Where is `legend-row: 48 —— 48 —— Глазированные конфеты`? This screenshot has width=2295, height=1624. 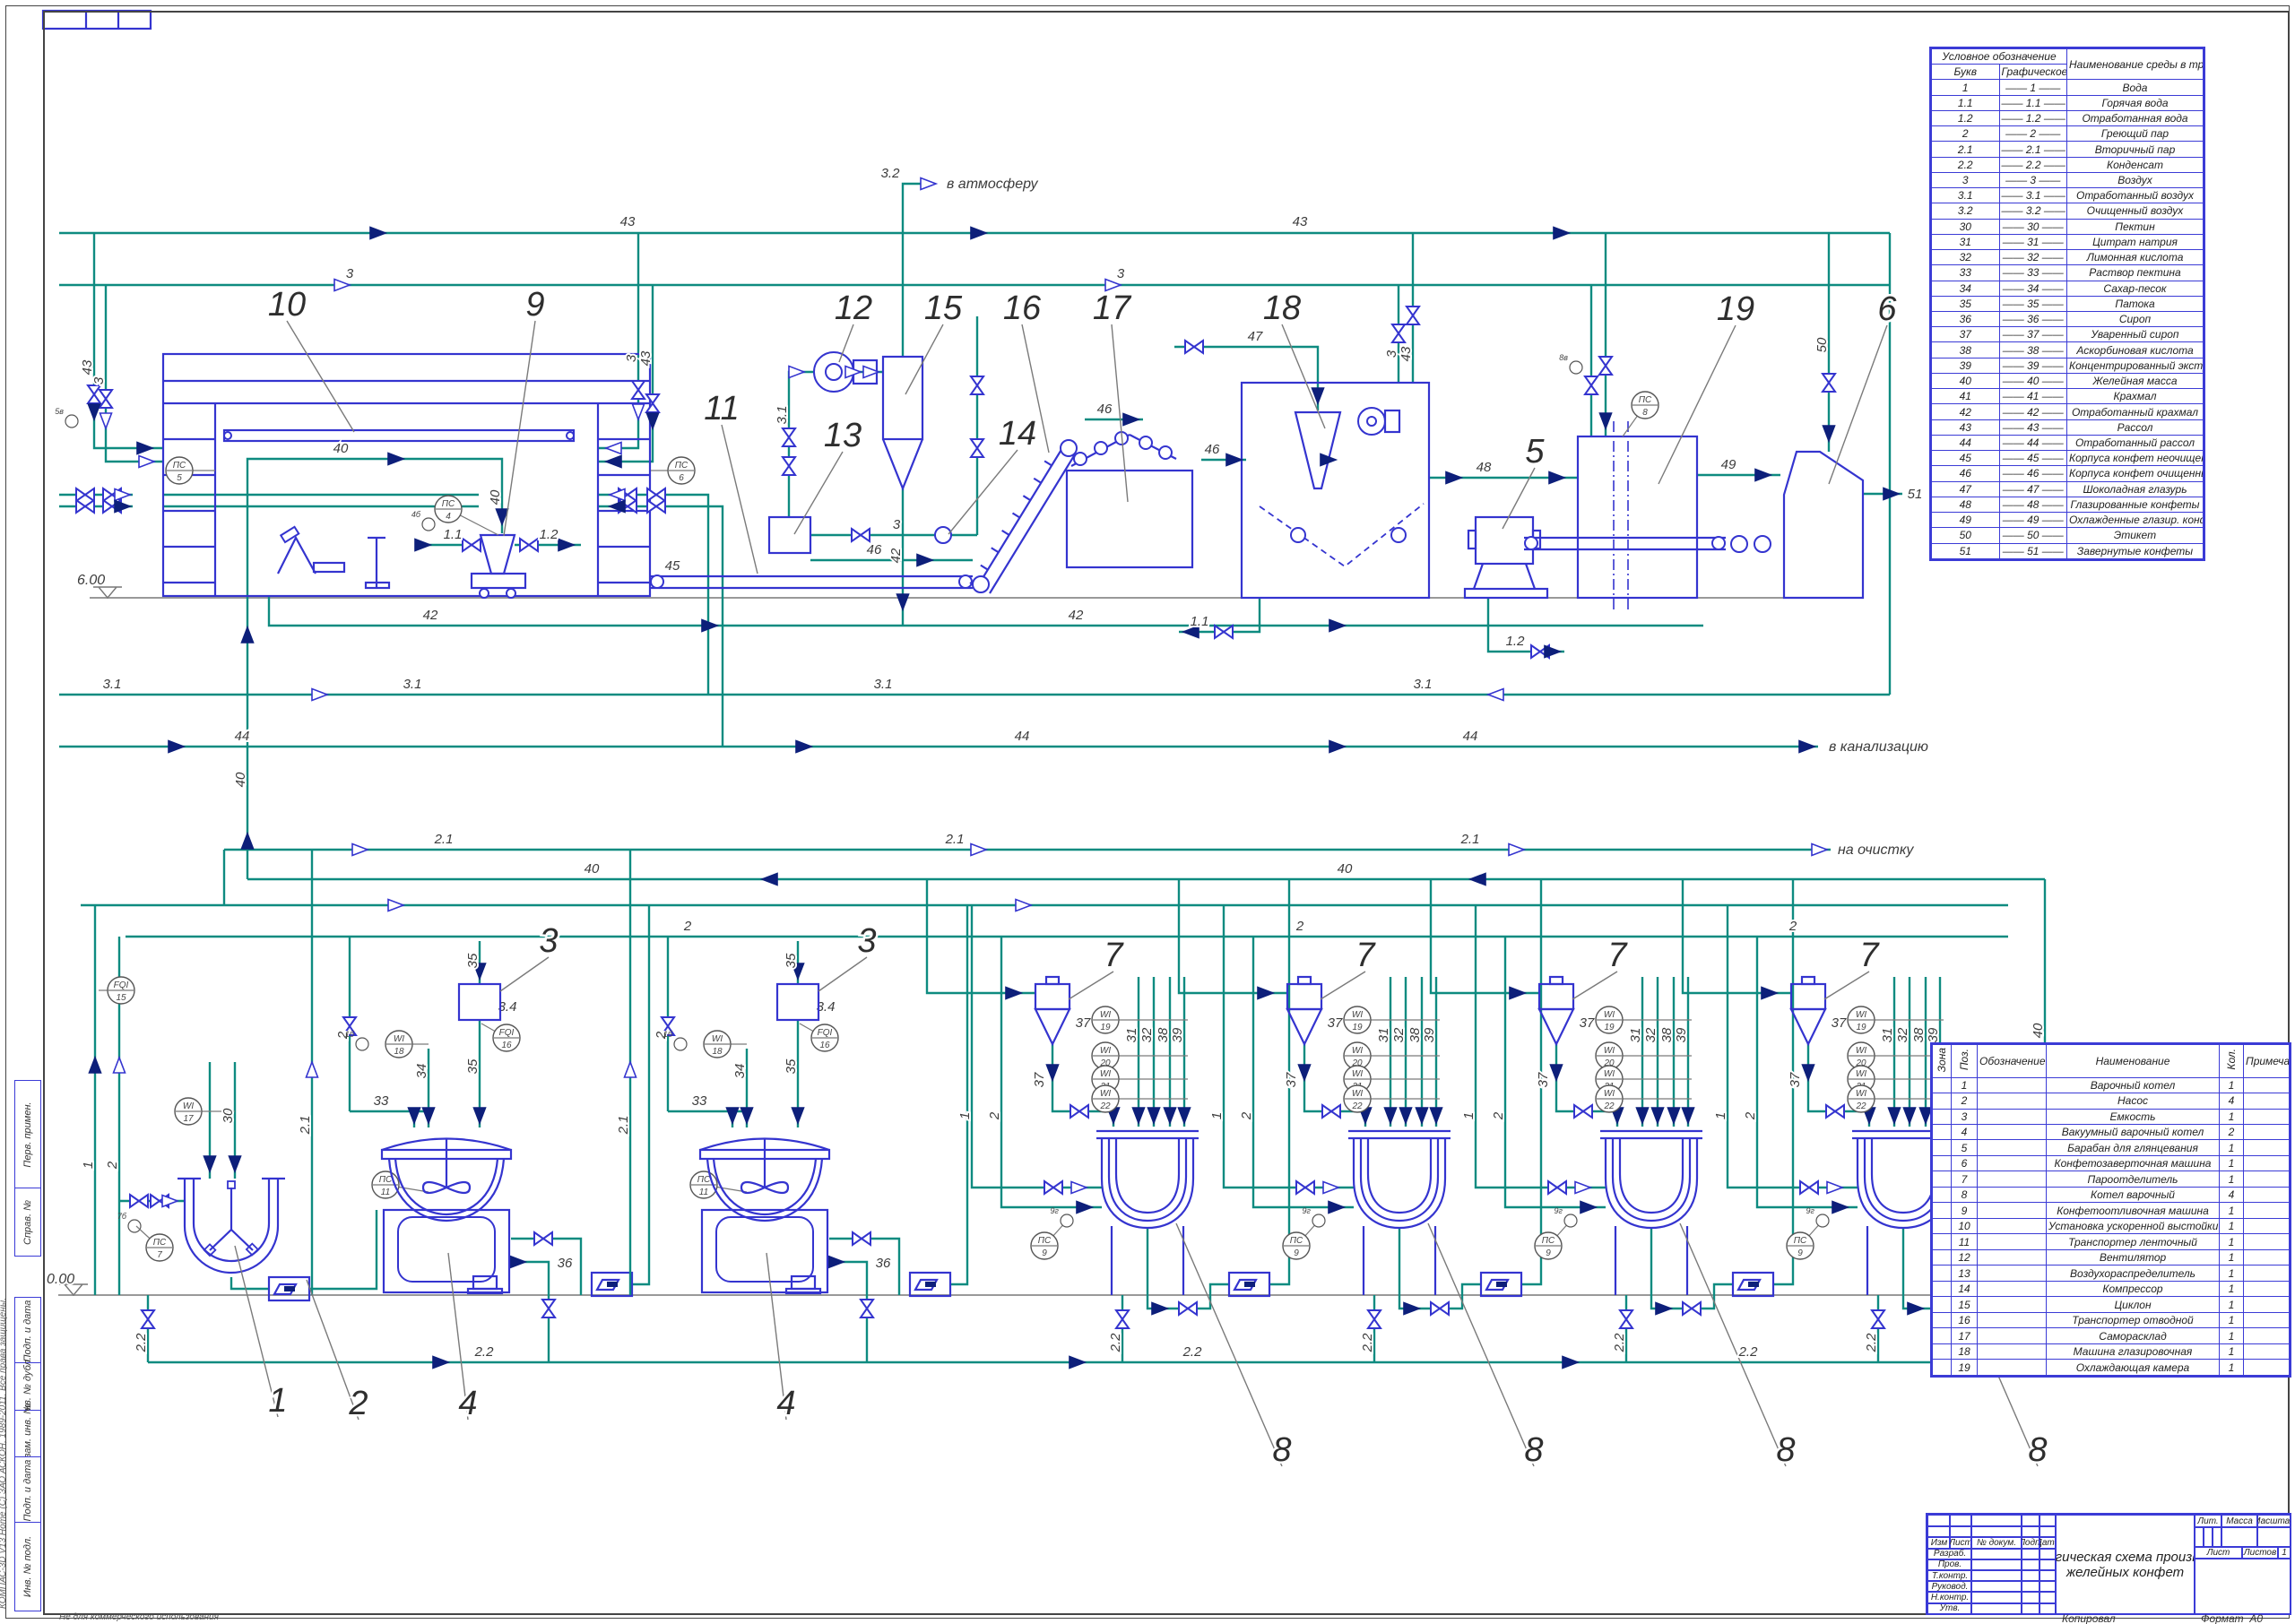
legend-row: 48 —— 48 —— Глазированные конфеты is located at coordinates (2067, 505).